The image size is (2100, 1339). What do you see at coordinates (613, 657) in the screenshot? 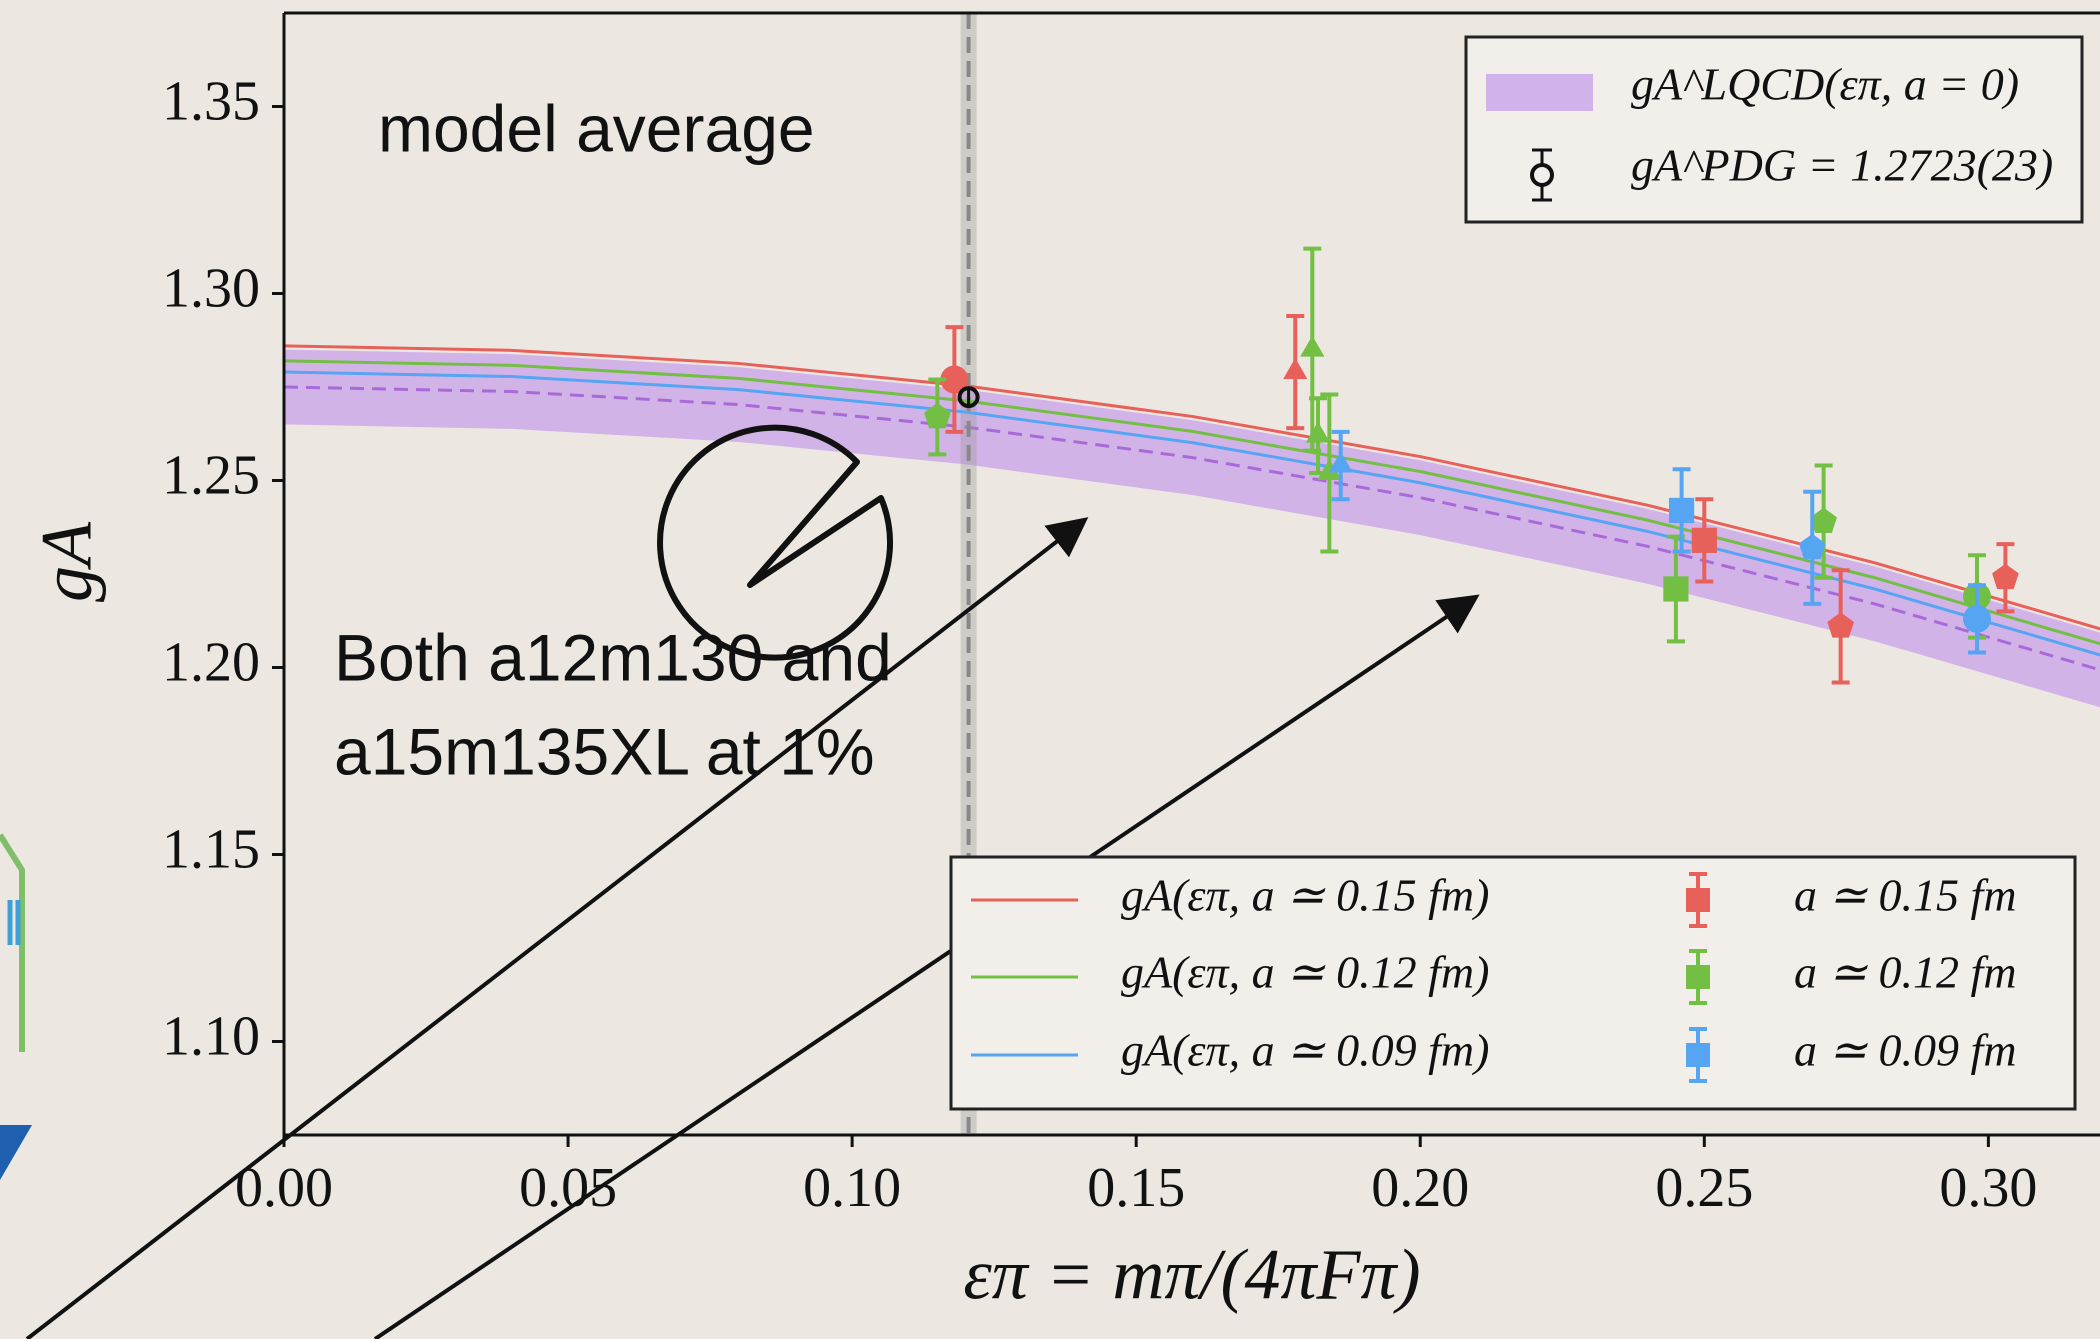
I see `annotation: Both a12m130 and` at bounding box center [613, 657].